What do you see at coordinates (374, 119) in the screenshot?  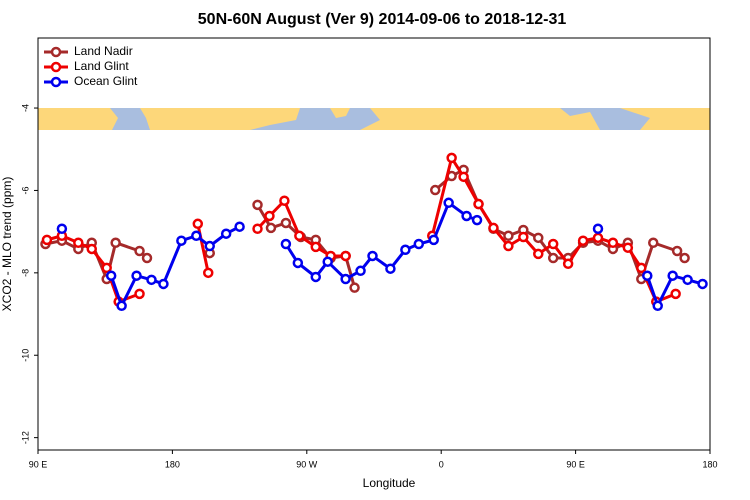 I see `map-strip` at bounding box center [374, 119].